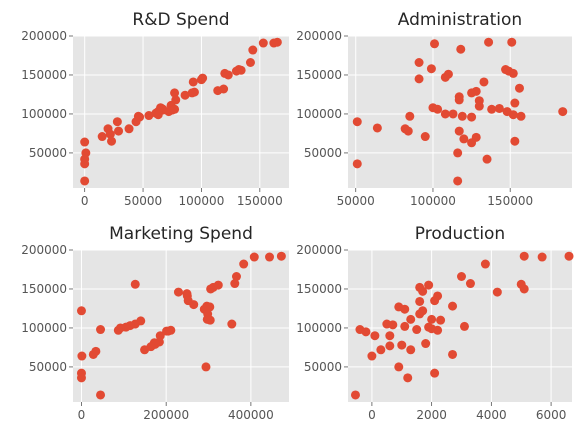  Describe the element at coordinates (551, 415) in the screenshot. I see `x-tick-label: 6000` at that location.